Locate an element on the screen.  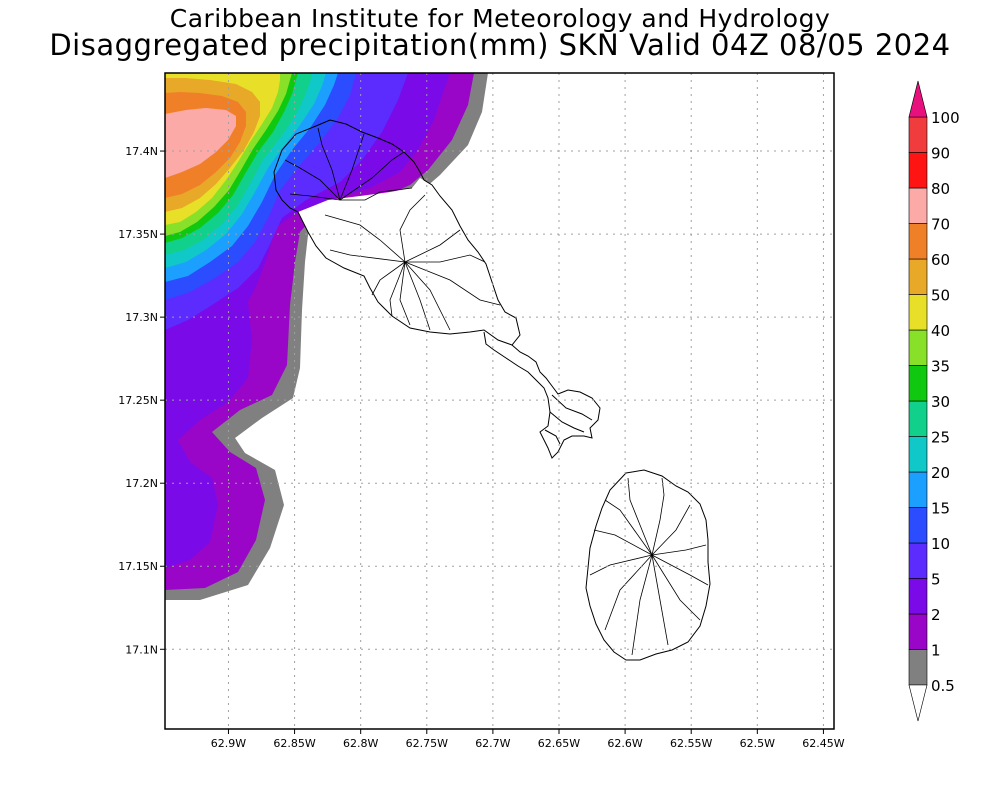
st-kitts-land is located at coordinates (409, 261).